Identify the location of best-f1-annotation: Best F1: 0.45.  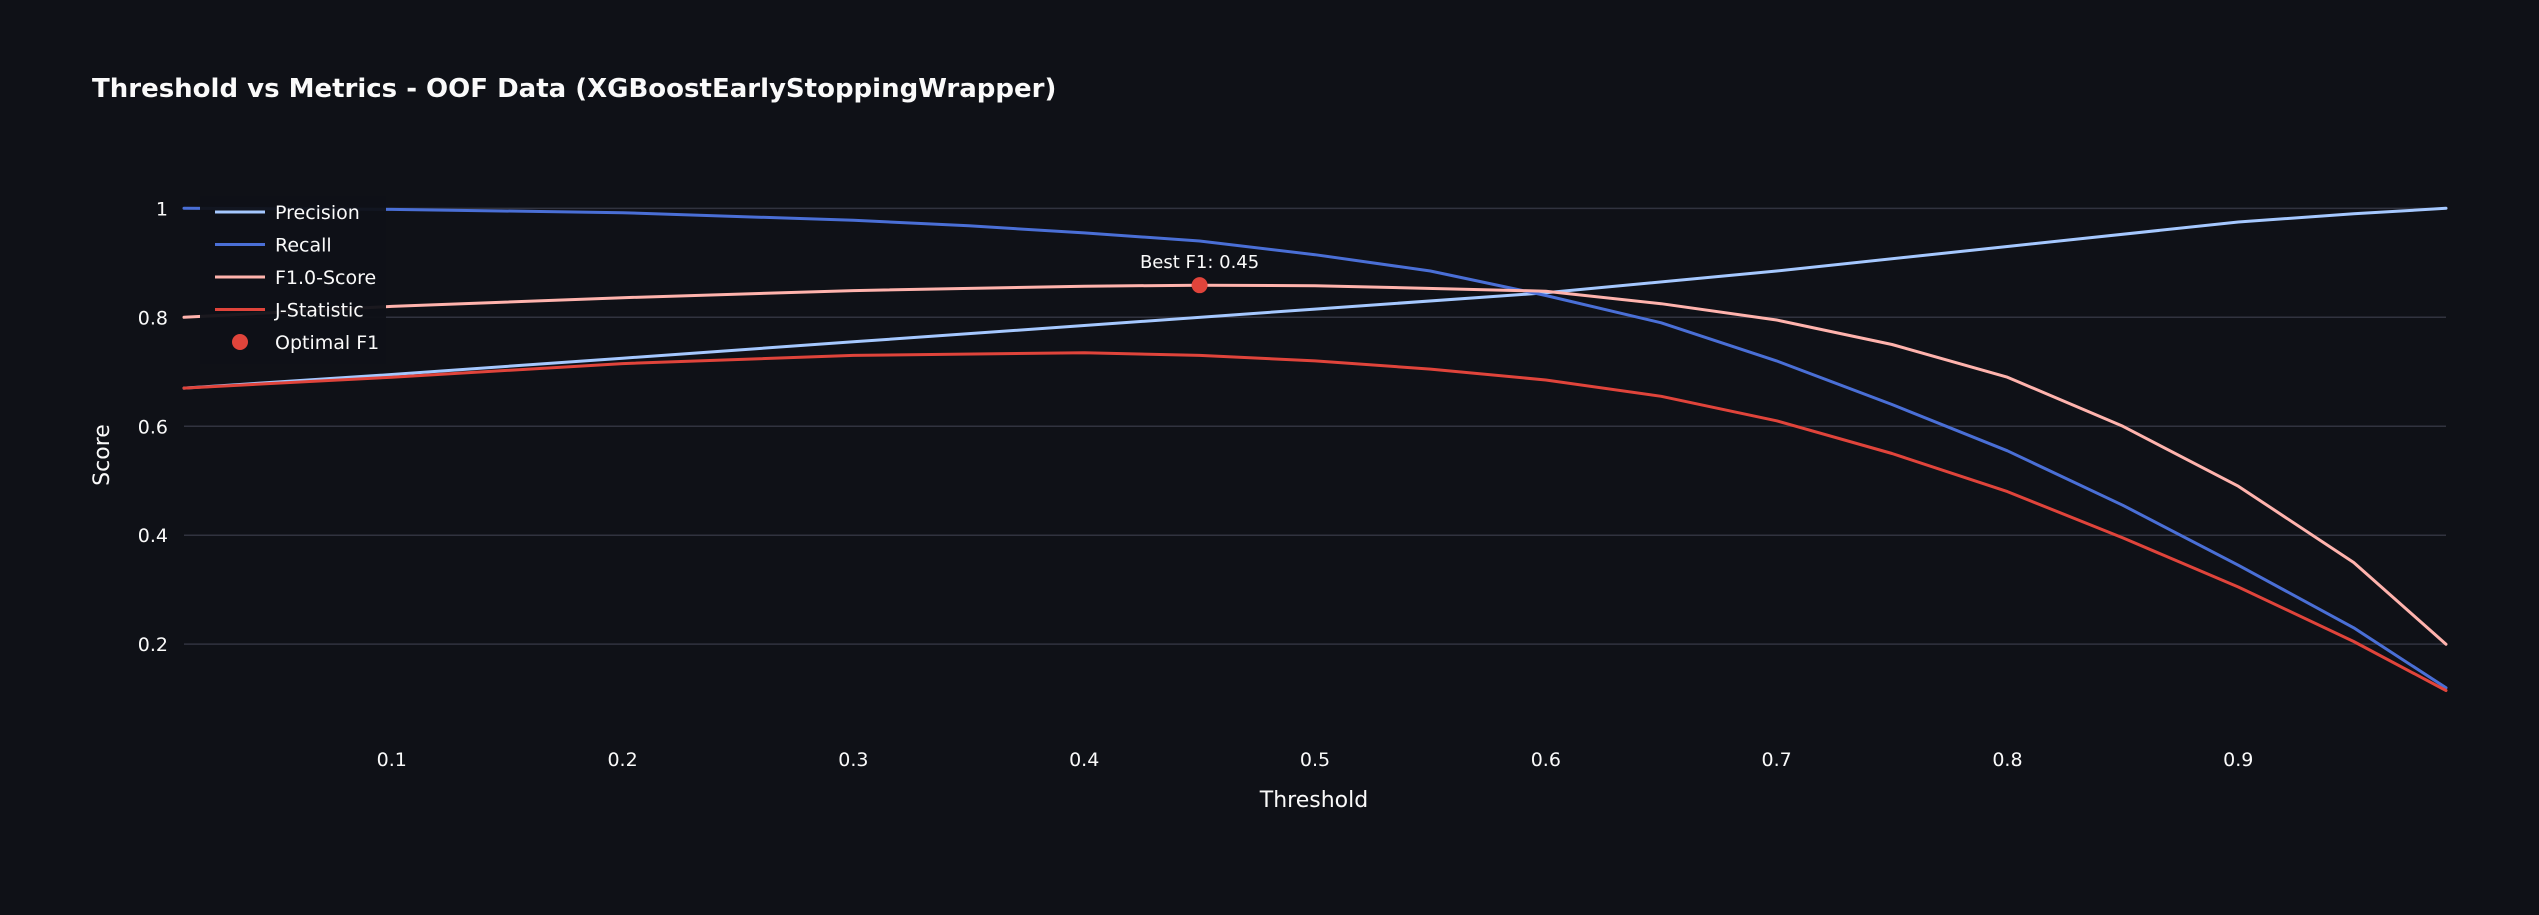
(1199, 262).